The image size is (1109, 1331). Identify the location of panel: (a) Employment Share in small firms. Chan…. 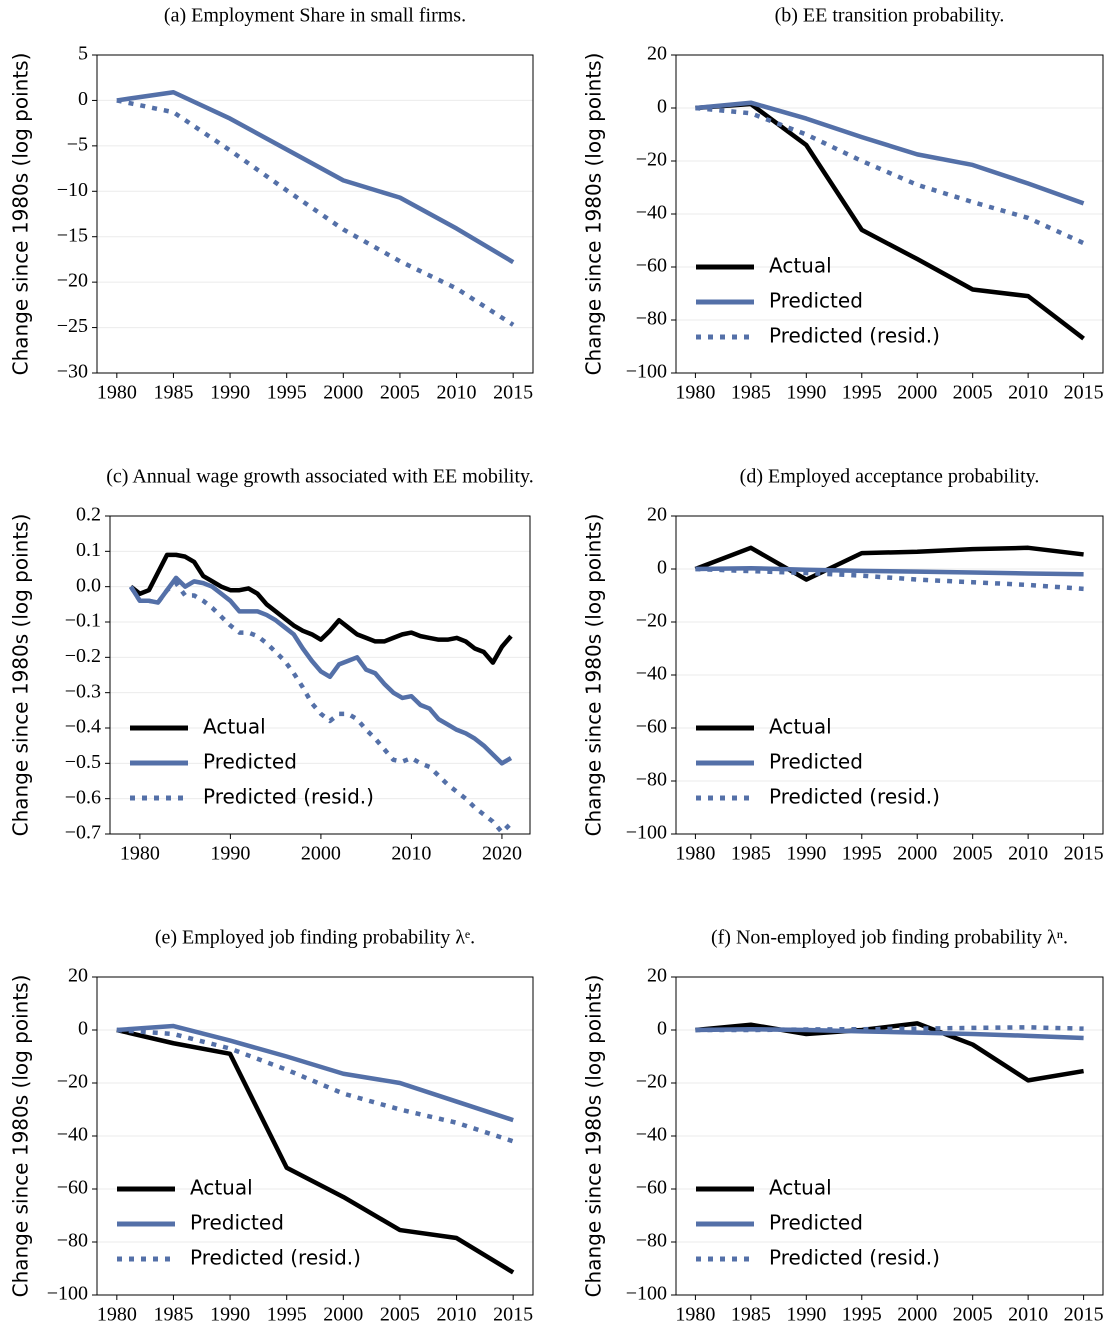
(271, 204).